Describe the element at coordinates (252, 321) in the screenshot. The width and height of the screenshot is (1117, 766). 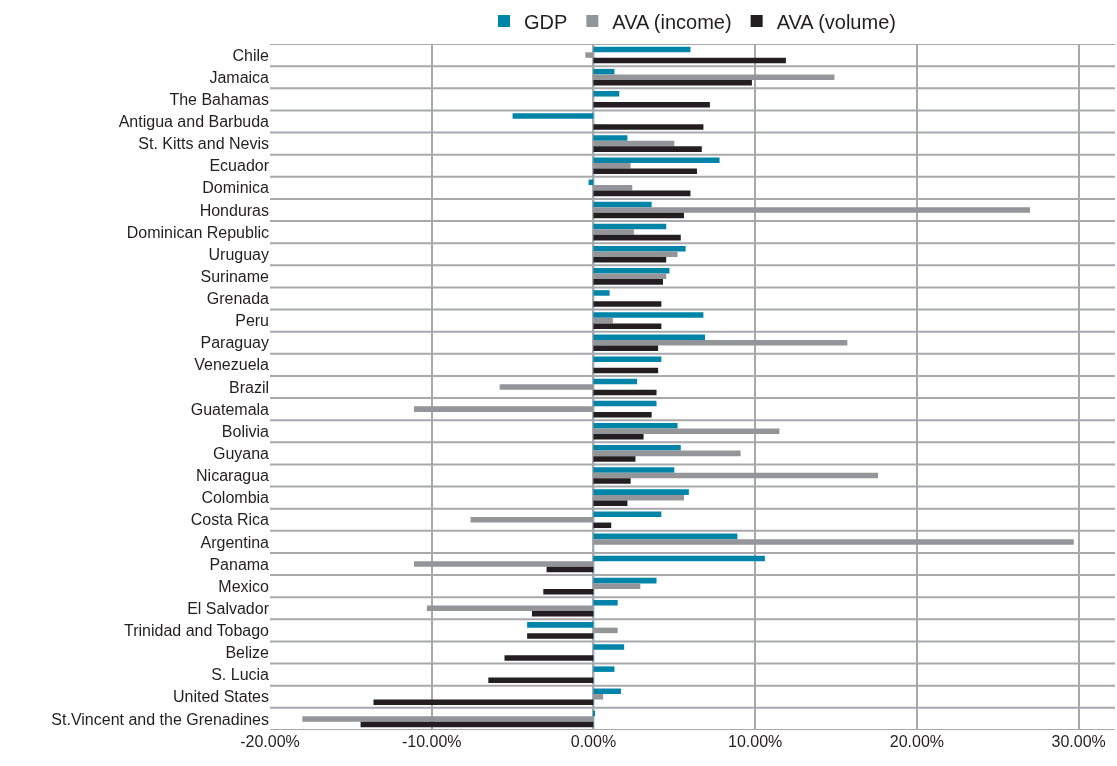
I see `y-tick-label: Peru` at that location.